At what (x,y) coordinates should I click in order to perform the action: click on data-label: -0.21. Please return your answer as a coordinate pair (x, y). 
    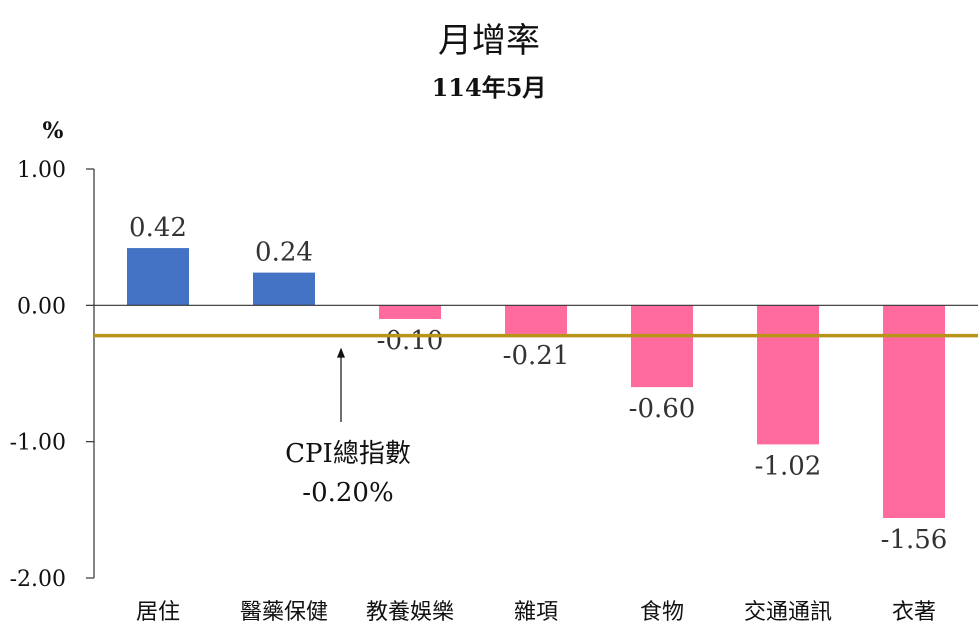
    Looking at the image, I should click on (536, 356).